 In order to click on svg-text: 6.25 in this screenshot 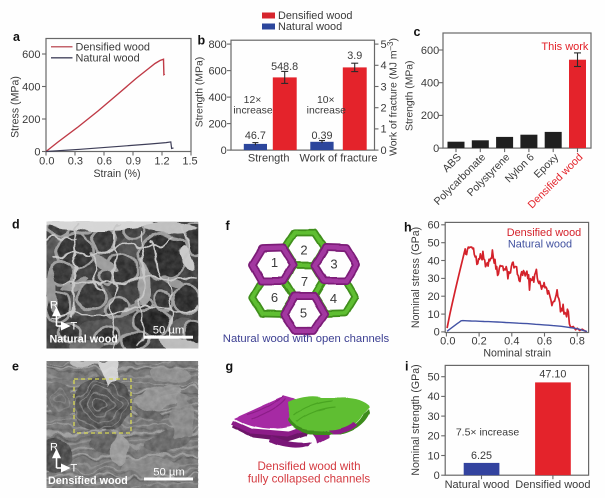, I will do `click(481, 456)`.